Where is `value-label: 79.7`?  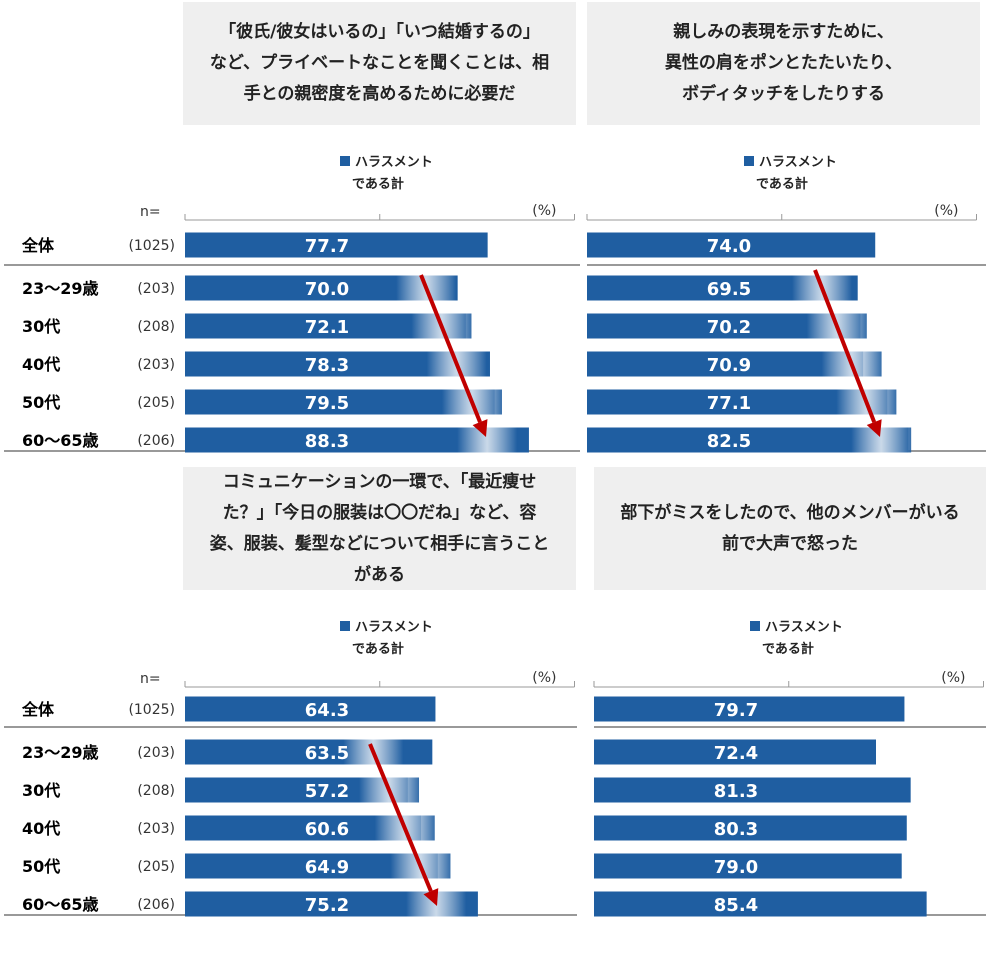
value-label: 79.7 is located at coordinates (736, 710).